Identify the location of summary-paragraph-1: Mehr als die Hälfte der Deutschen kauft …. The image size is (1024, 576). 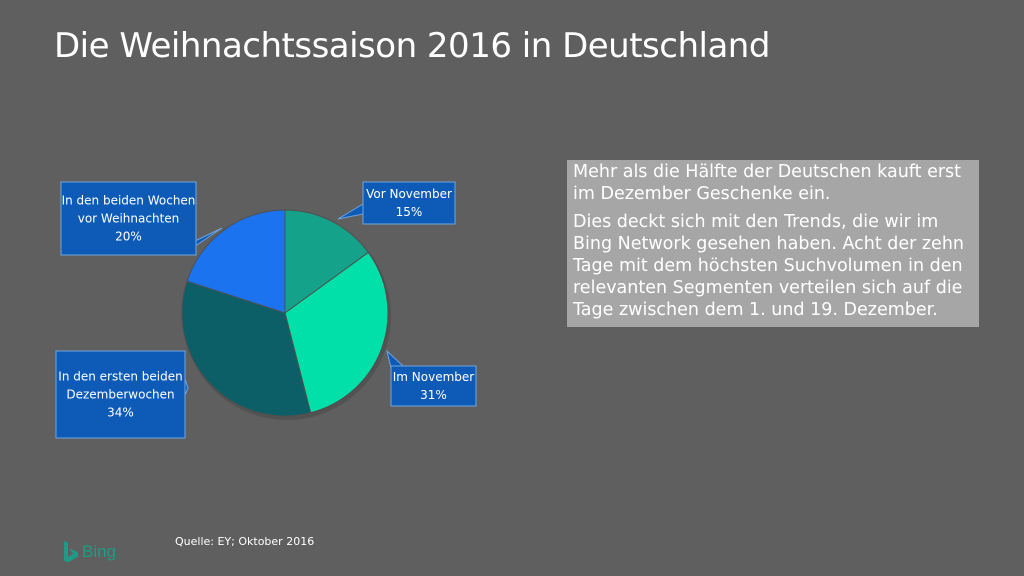
(767, 183).